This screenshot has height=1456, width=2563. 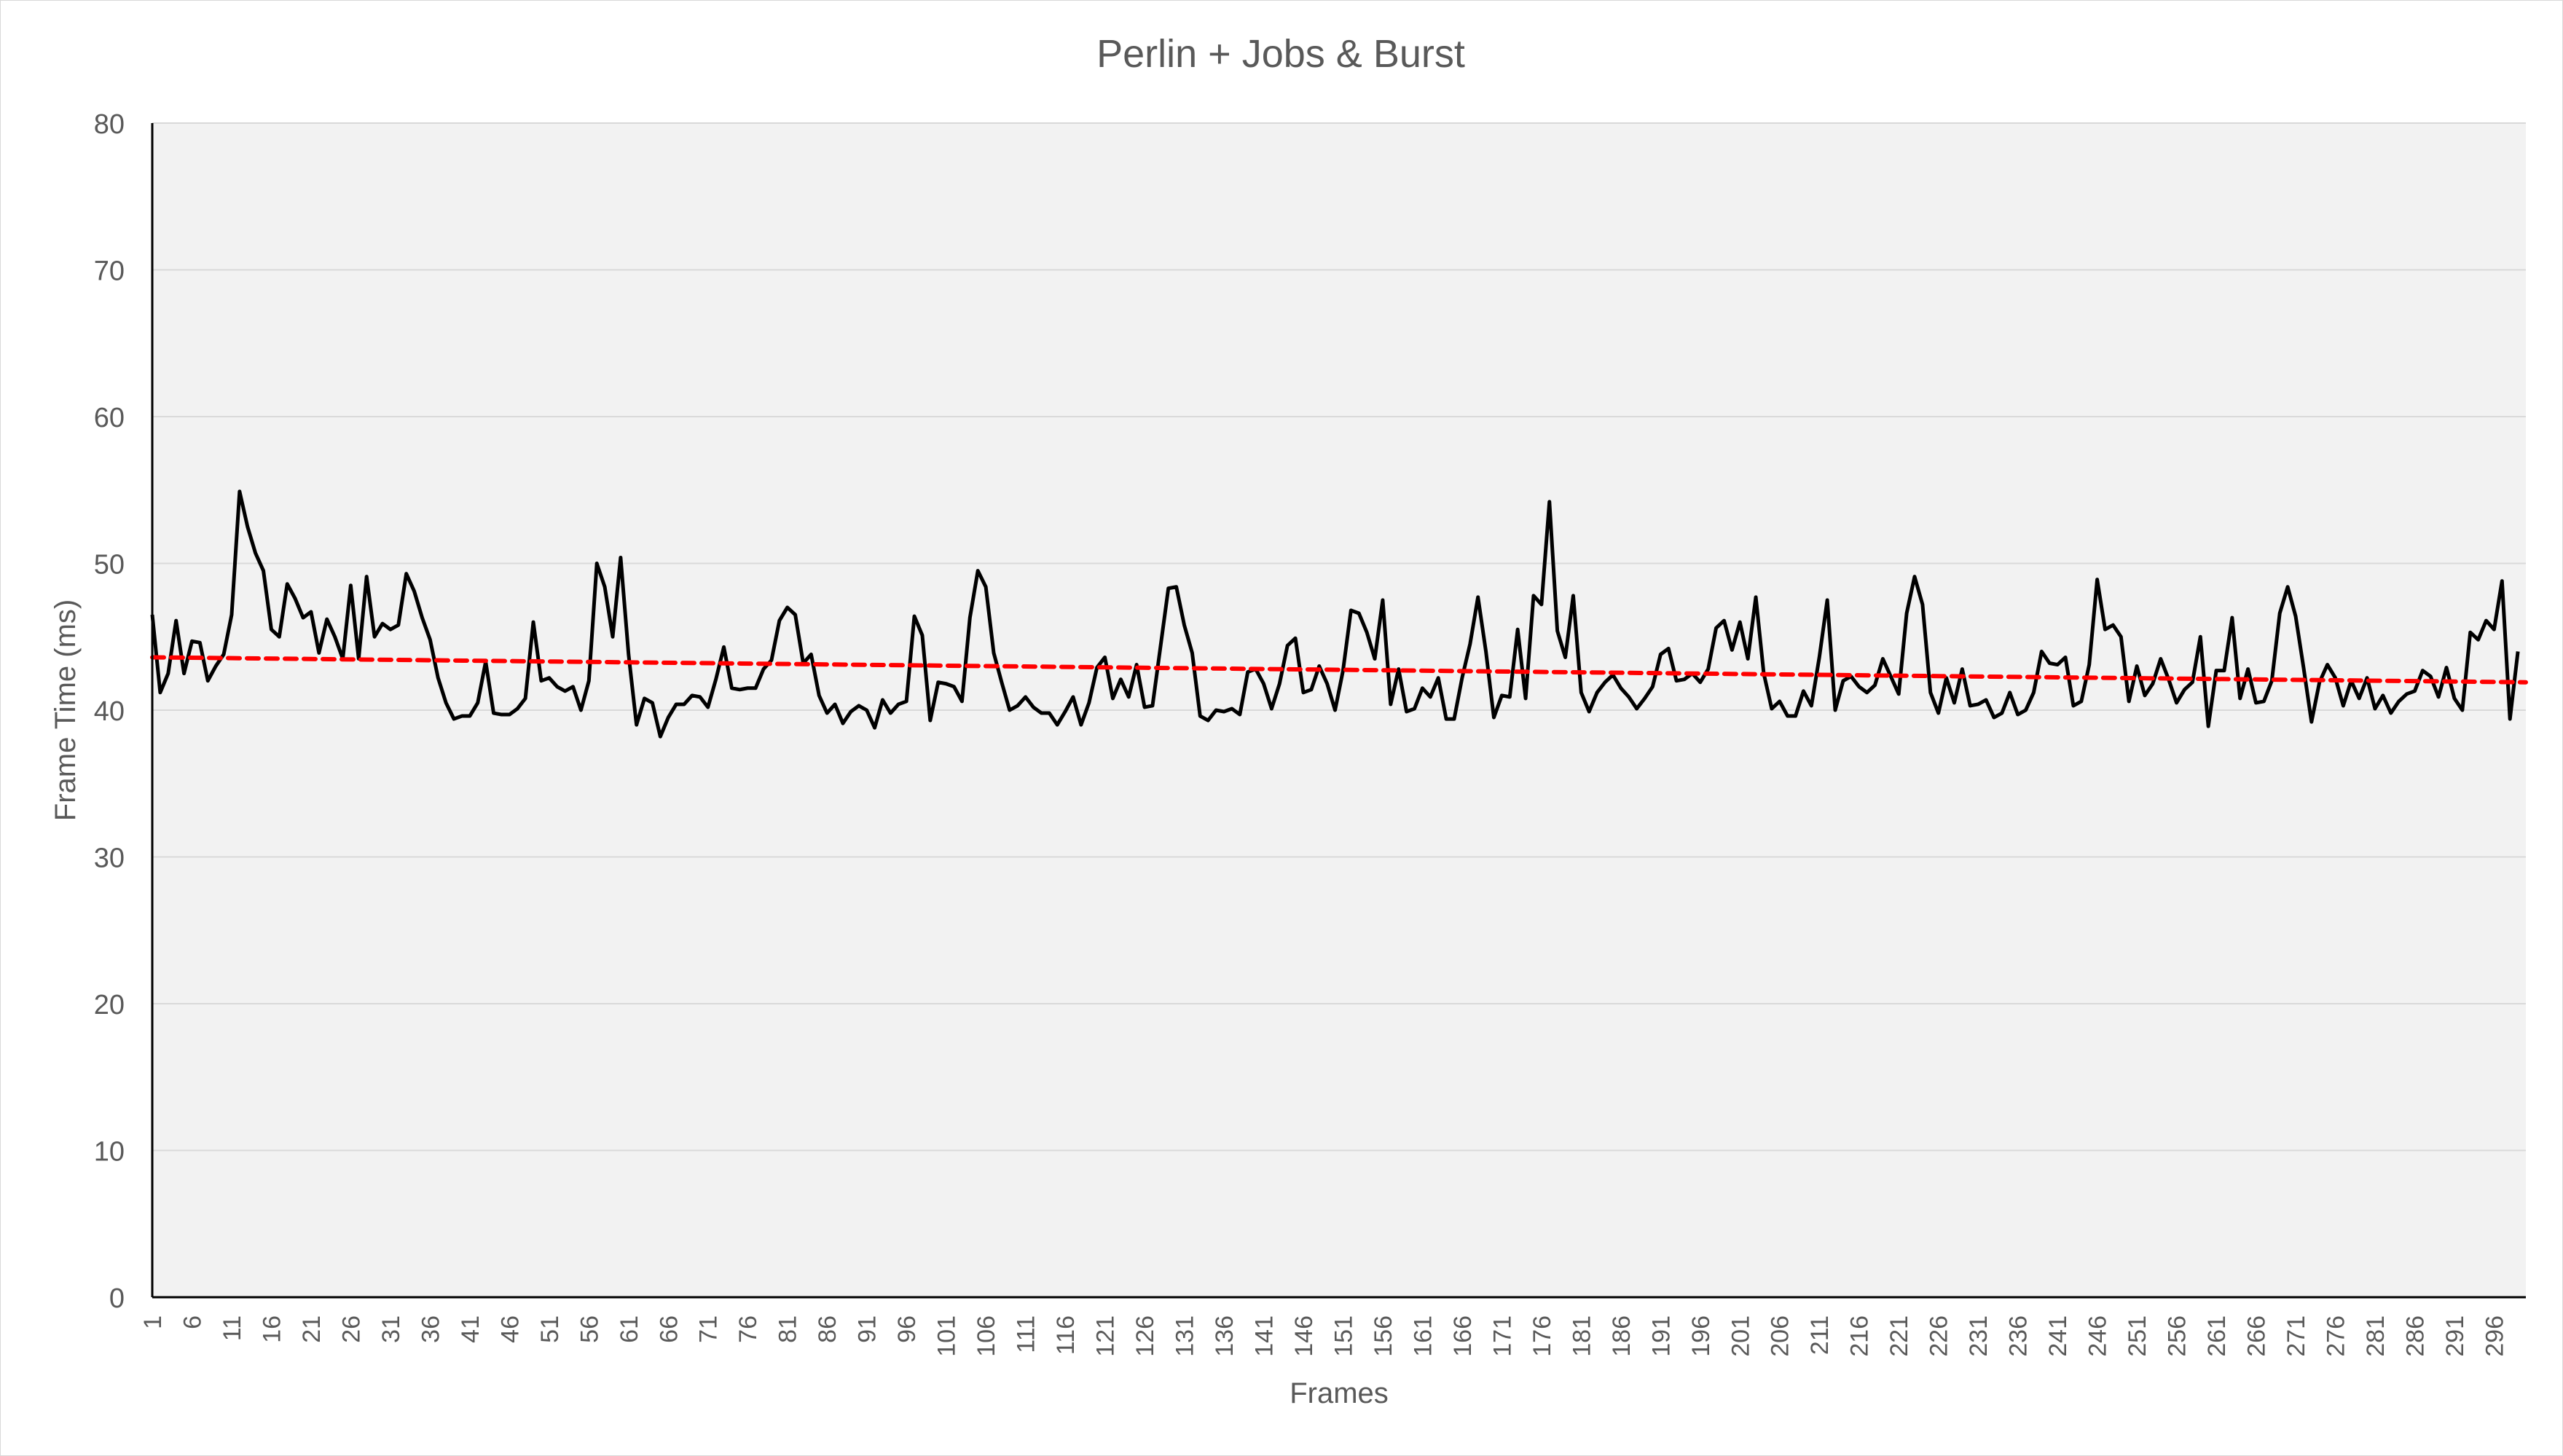 What do you see at coordinates (2058, 1336) in the screenshot?
I see `x-tick-label: 241` at bounding box center [2058, 1336].